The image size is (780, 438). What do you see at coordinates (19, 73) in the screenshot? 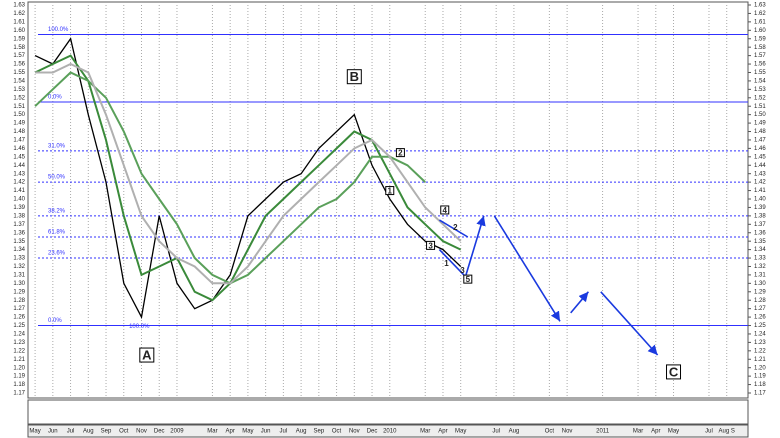
I see `y-tick-label: 1.55` at bounding box center [19, 73].